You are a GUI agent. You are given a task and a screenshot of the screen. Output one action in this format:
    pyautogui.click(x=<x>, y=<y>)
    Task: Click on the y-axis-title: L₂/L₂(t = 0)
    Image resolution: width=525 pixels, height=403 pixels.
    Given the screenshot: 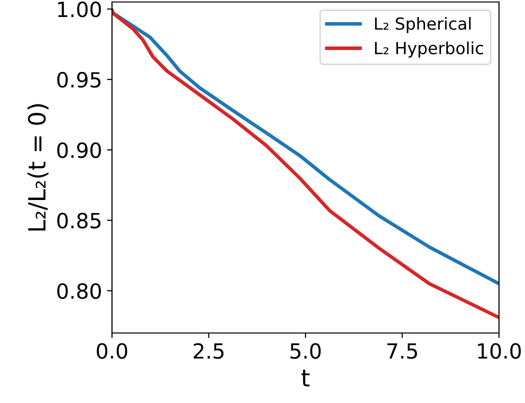 What is the action you would take?
    pyautogui.click(x=38, y=167)
    